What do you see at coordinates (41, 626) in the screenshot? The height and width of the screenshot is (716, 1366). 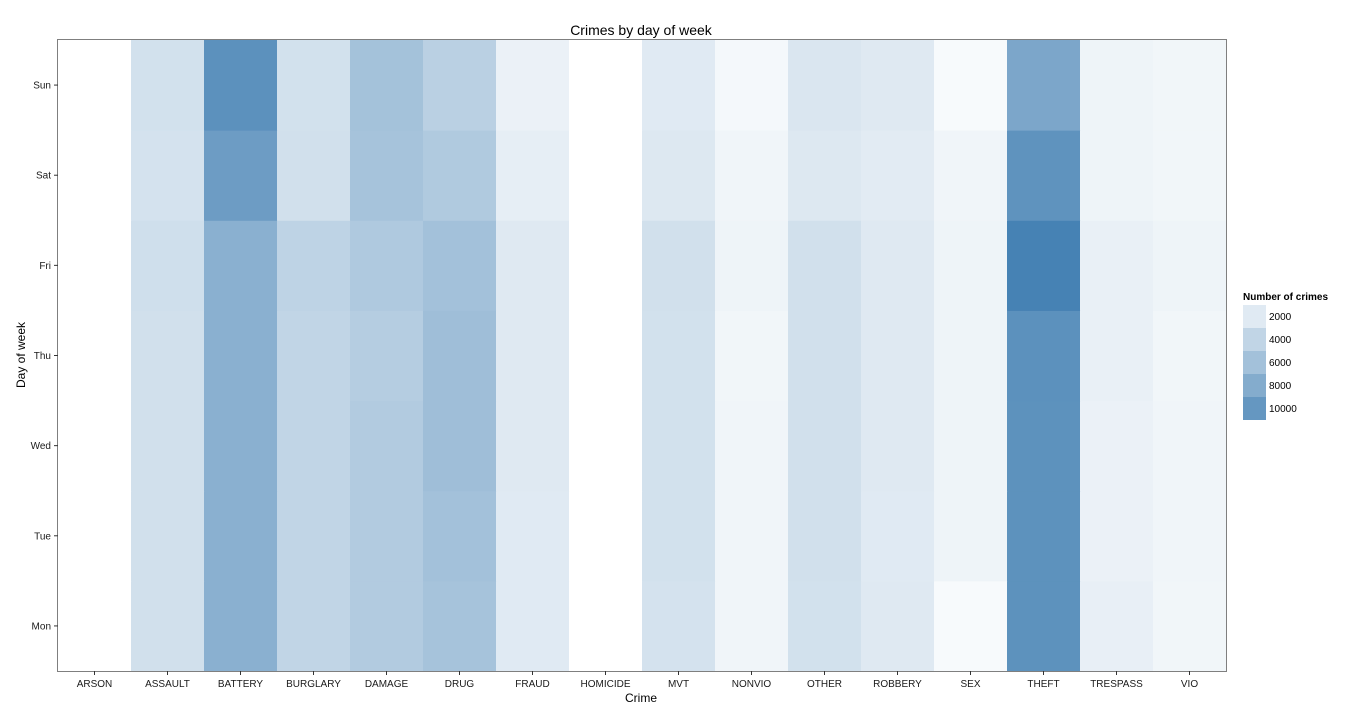 I see `y-tick-label-mon: Mon` at bounding box center [41, 626].